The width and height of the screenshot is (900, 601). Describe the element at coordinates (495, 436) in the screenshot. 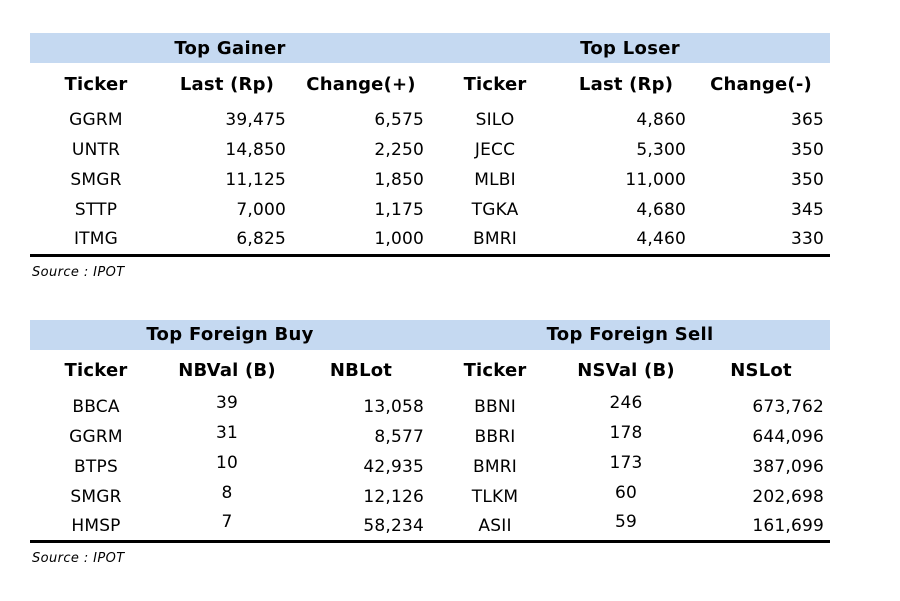

I see `ticker-cell: BBRI` at that location.